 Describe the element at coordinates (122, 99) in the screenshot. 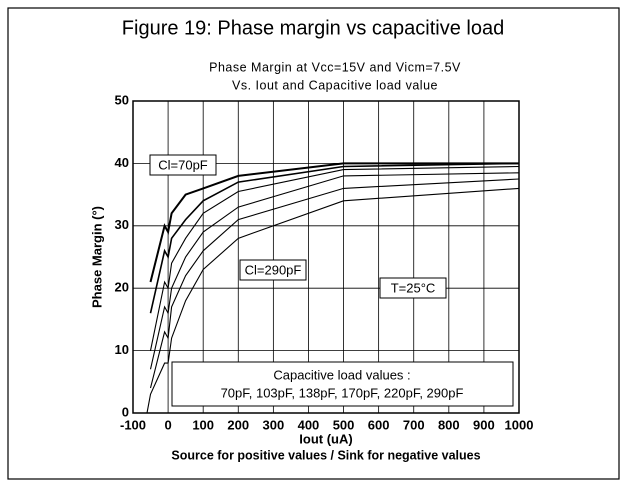

I see `y-tick-label: 50` at that location.